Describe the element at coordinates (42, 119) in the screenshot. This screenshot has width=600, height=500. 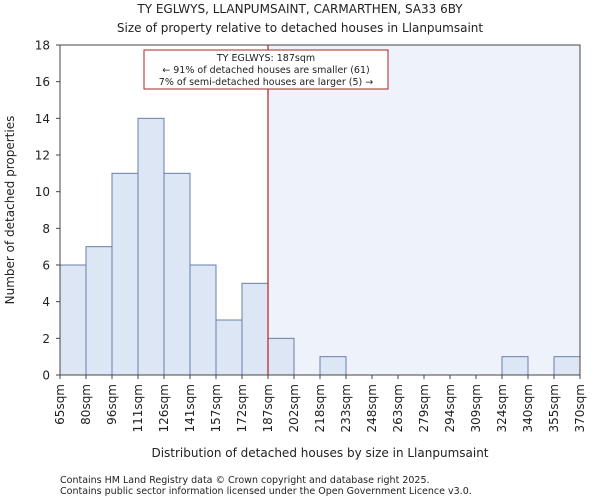
I see `y-tick-label-14: 14` at that location.